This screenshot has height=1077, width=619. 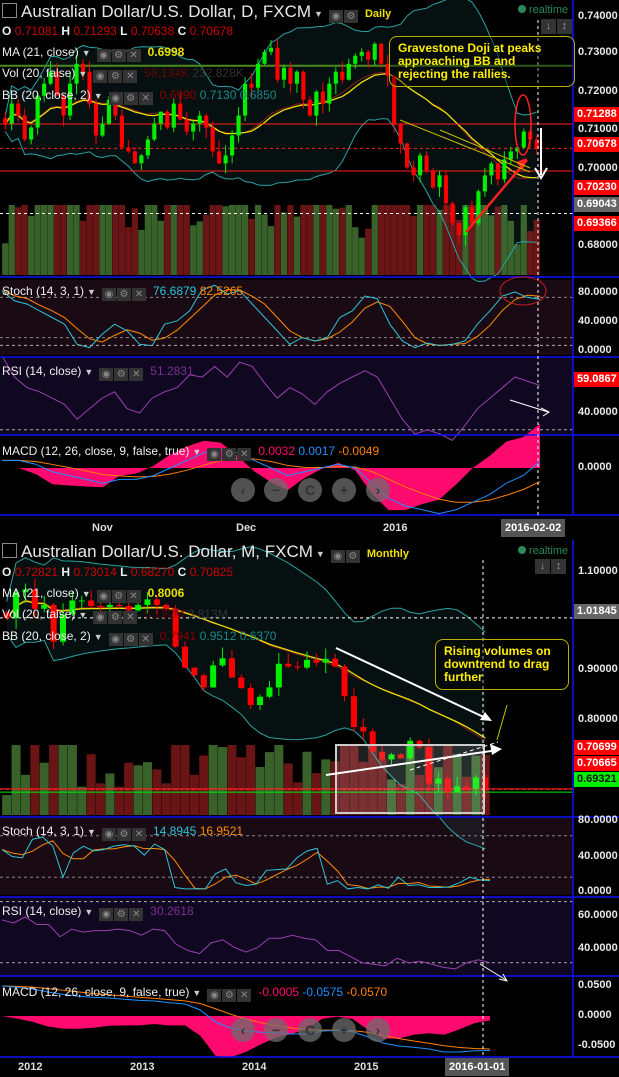 I want to click on axis-label: 0.0000, so click(x=595, y=350).